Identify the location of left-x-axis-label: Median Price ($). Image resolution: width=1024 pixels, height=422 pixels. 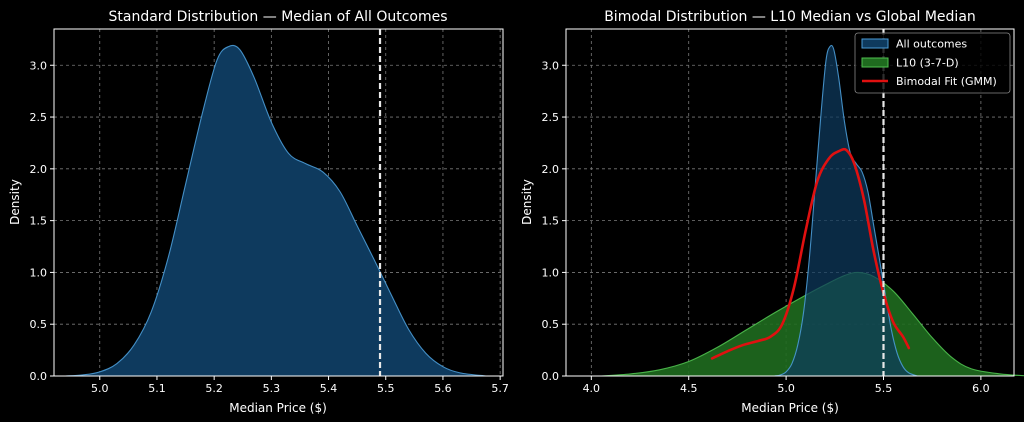
(278, 408).